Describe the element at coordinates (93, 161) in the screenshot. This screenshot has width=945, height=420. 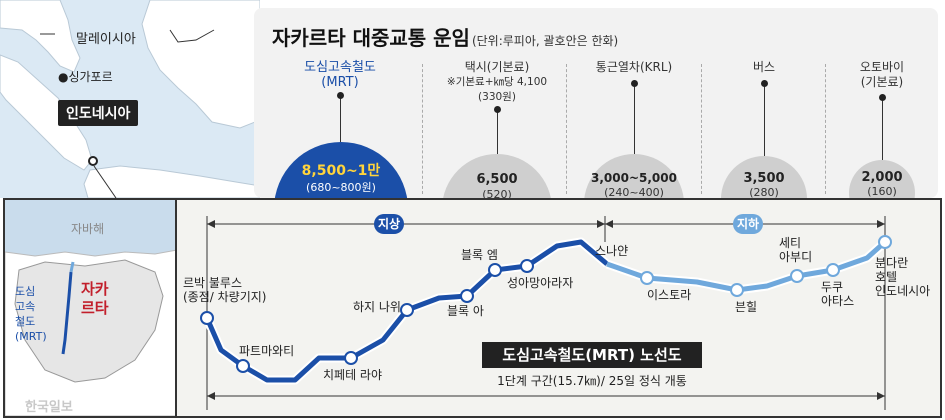
I see `jakarta-marker-icon` at that location.